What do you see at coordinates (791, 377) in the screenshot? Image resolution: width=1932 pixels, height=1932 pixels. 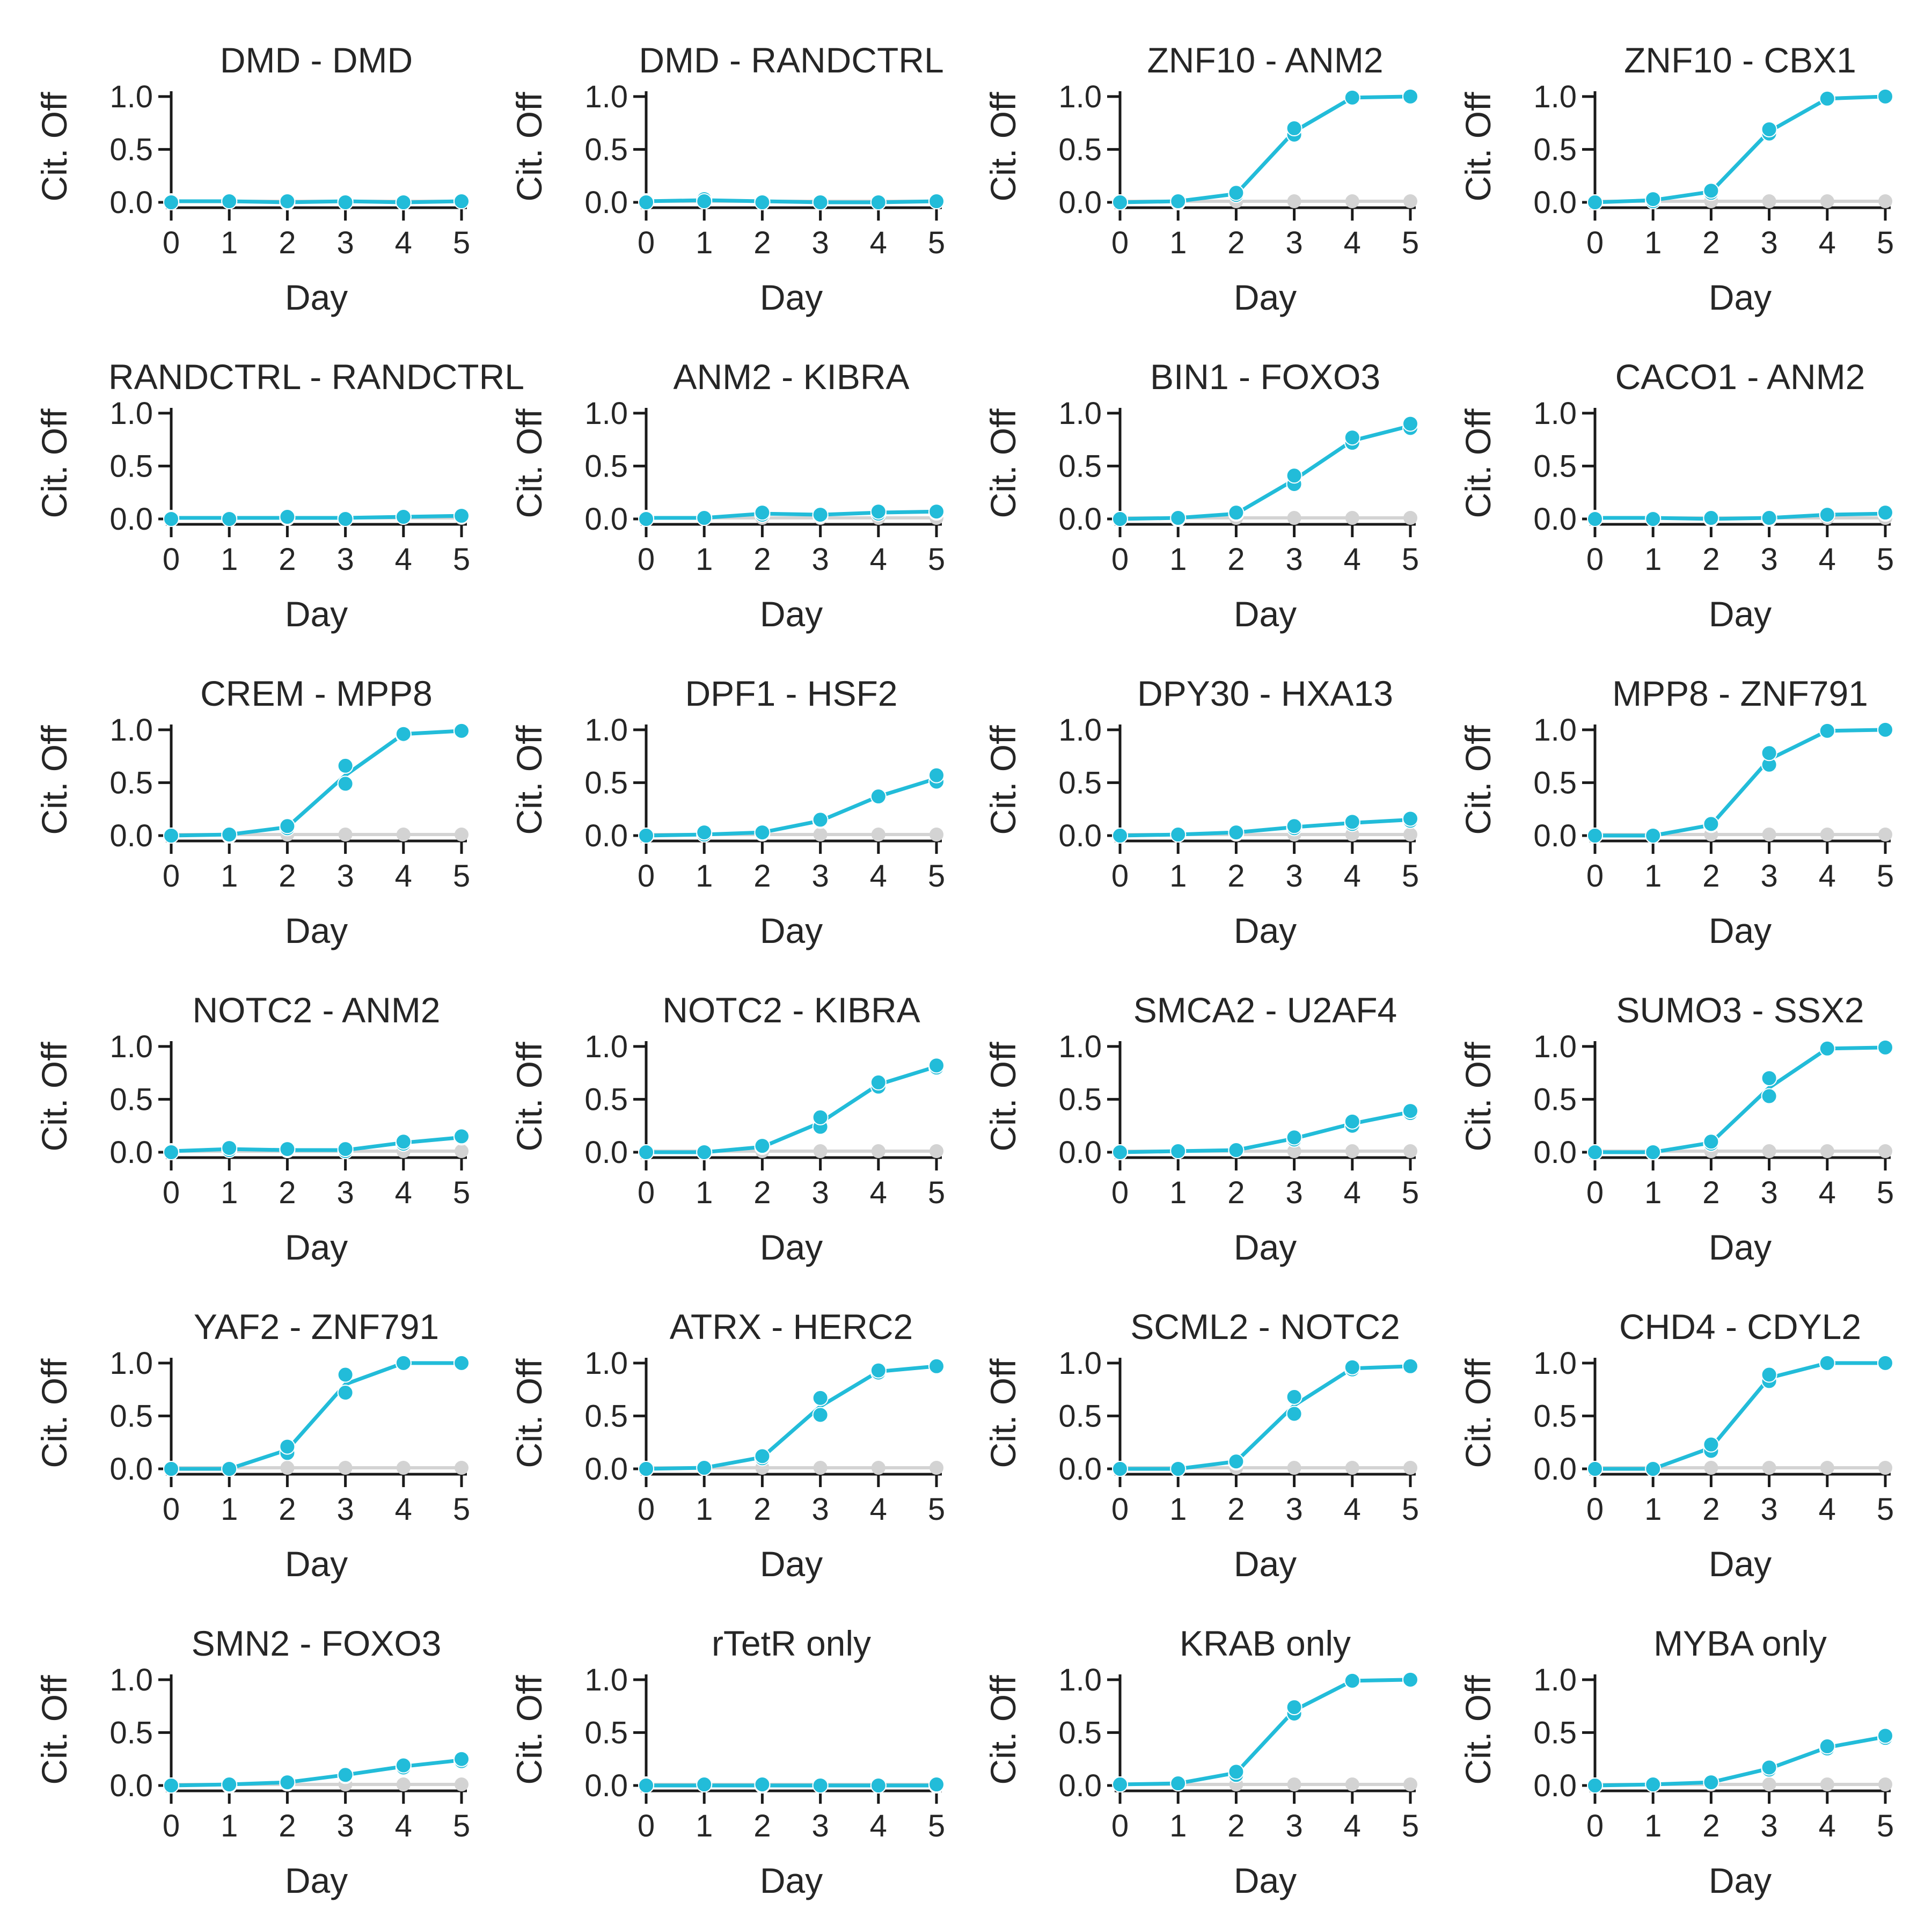 I see `panel-title: ANM2 - KIBRA` at bounding box center [791, 377].